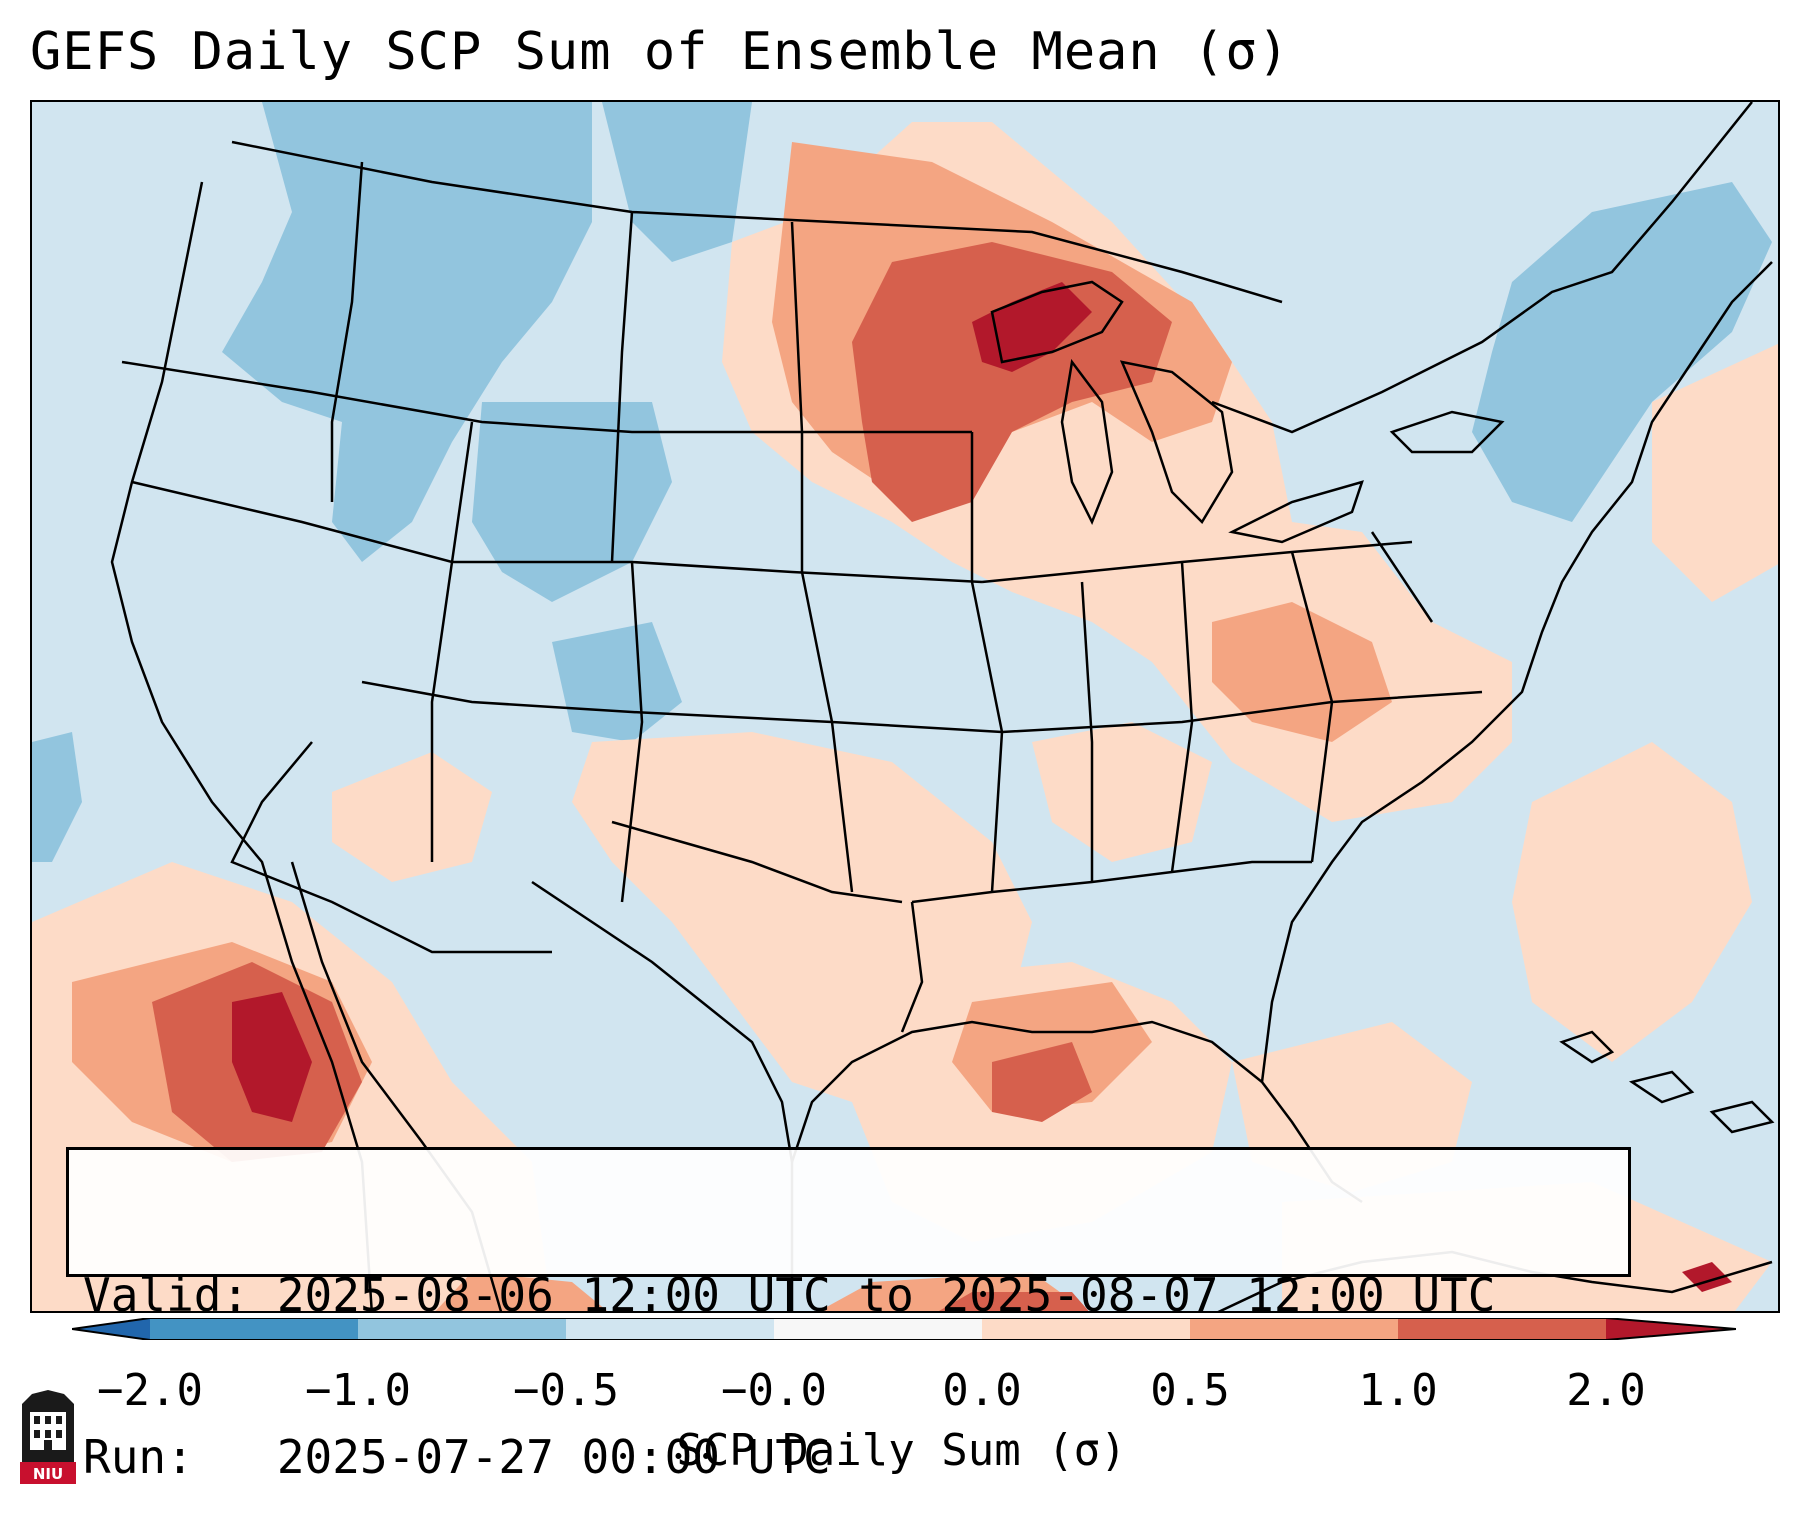 The height and width of the screenshot is (1538, 1803). Describe the element at coordinates (111, 1329) in the screenshot. I see `colorbar-extend-low` at that location.